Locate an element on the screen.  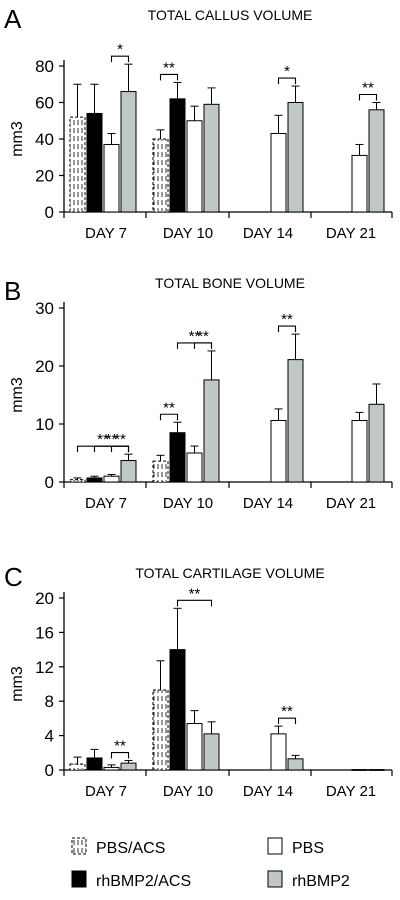
significance-bracket: * is located at coordinates (120, 52).